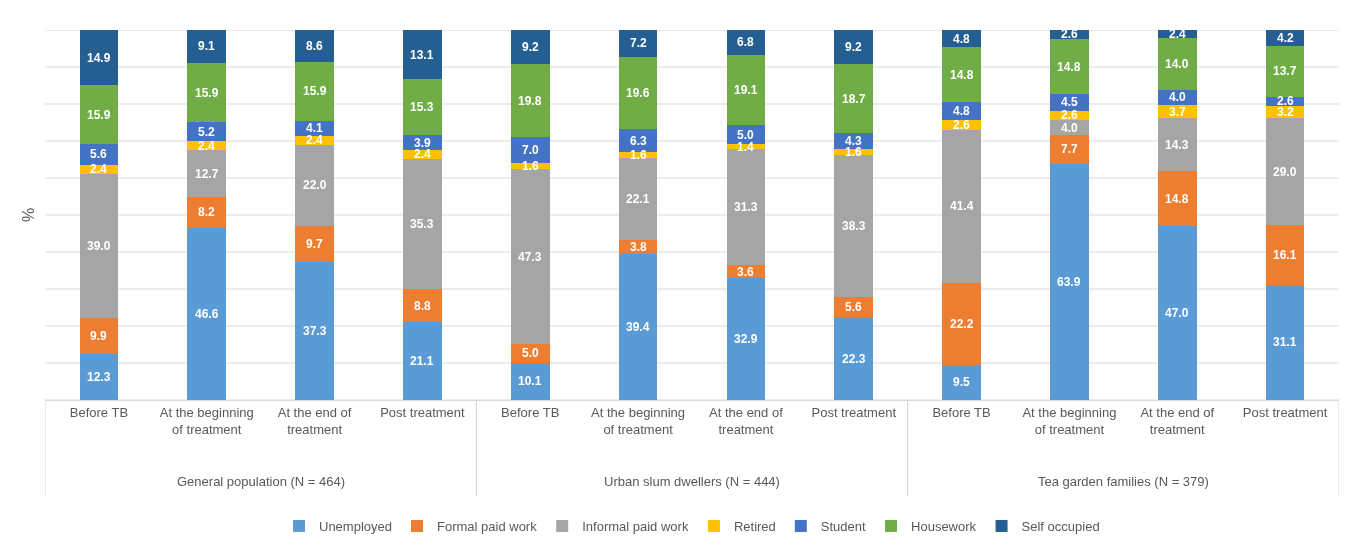 This screenshot has height=553, width=1354. What do you see at coordinates (746, 420) in the screenshot?
I see `x-tick-label: At the end of treatment` at bounding box center [746, 420].